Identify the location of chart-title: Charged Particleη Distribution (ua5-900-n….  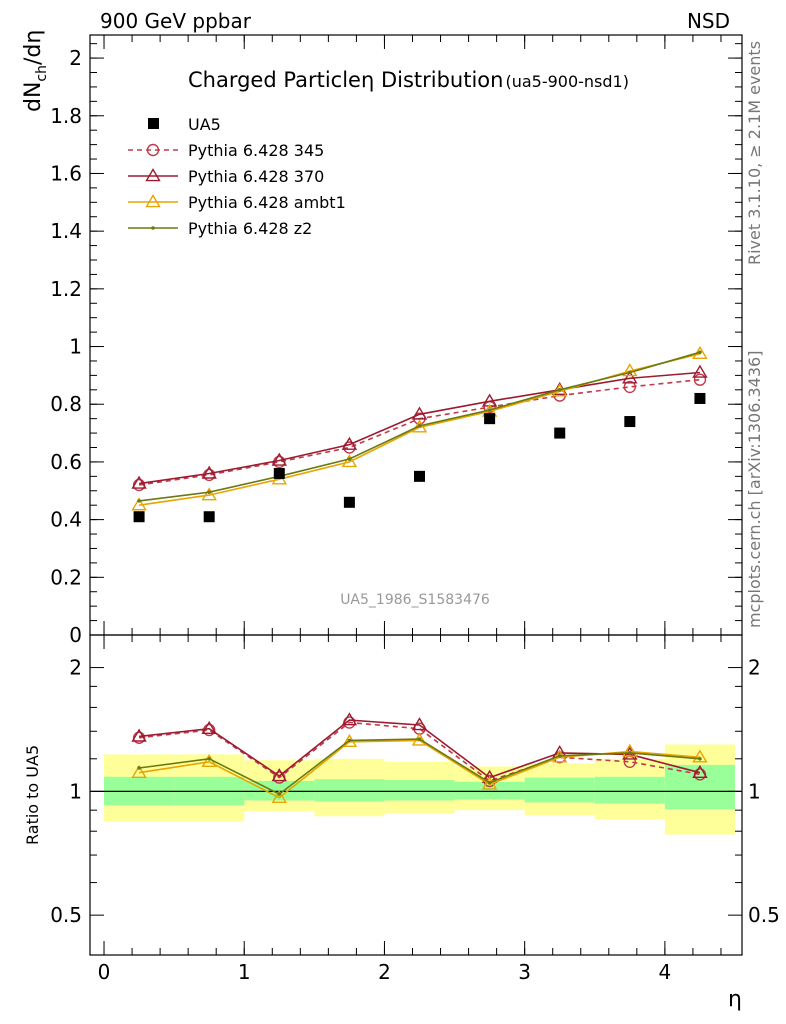
(408, 80).